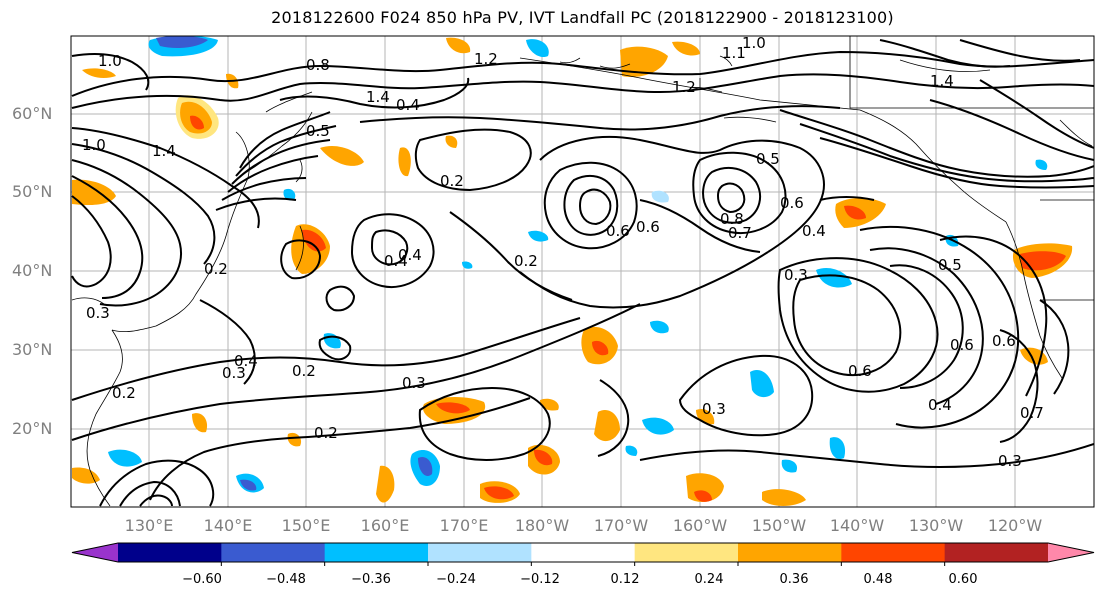  What do you see at coordinates (1071, 552) in the screenshot?
I see `colorbar-extend-high` at bounding box center [1071, 552].